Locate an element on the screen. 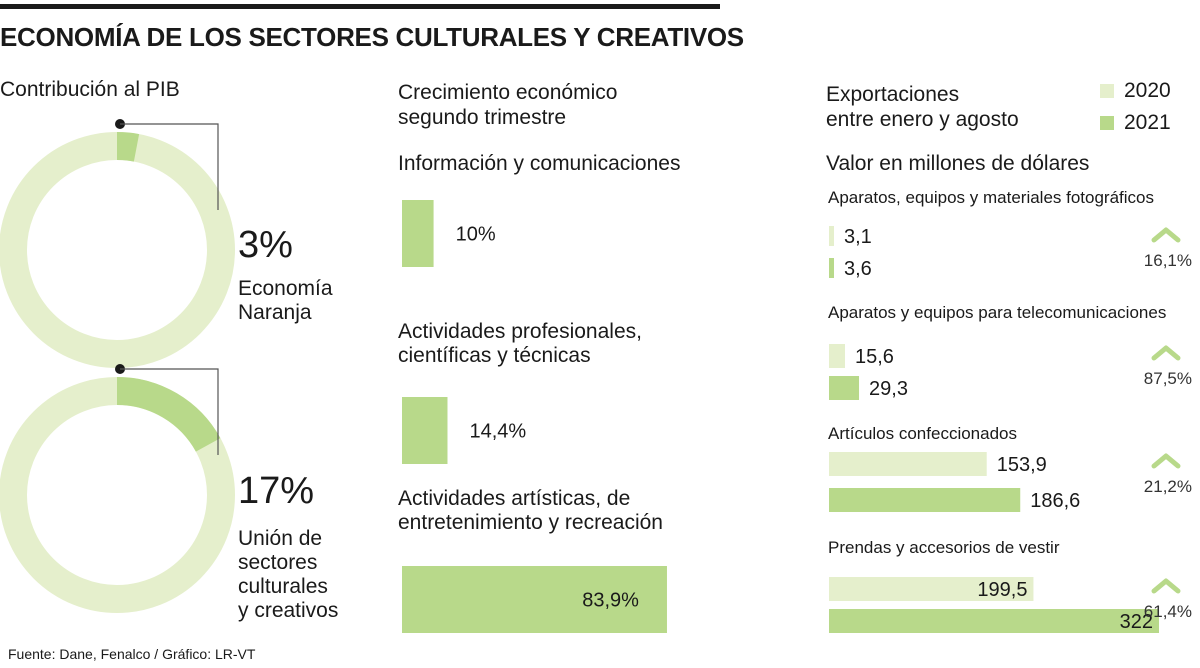 The height and width of the screenshot is (668, 1200). pib-label-union-line1: Unión de is located at coordinates (280, 538).